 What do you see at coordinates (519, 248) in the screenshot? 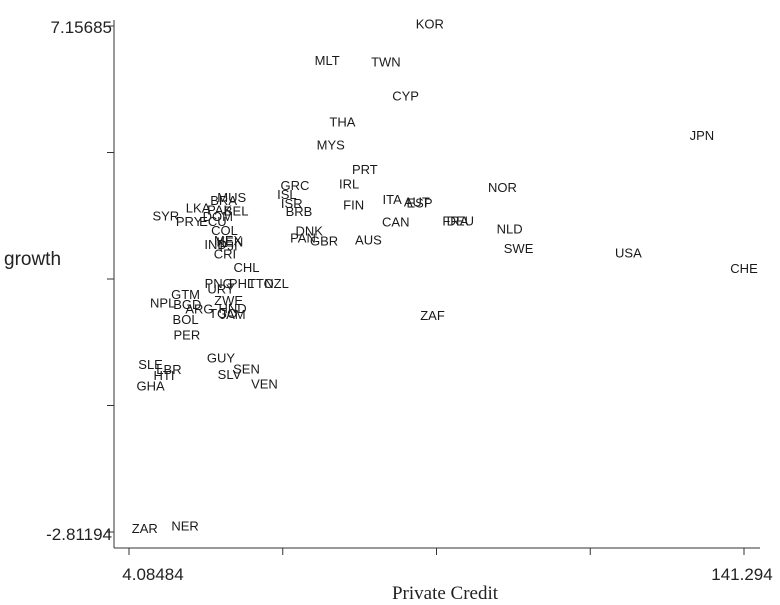
I see `point-swe: SWE` at bounding box center [519, 248].